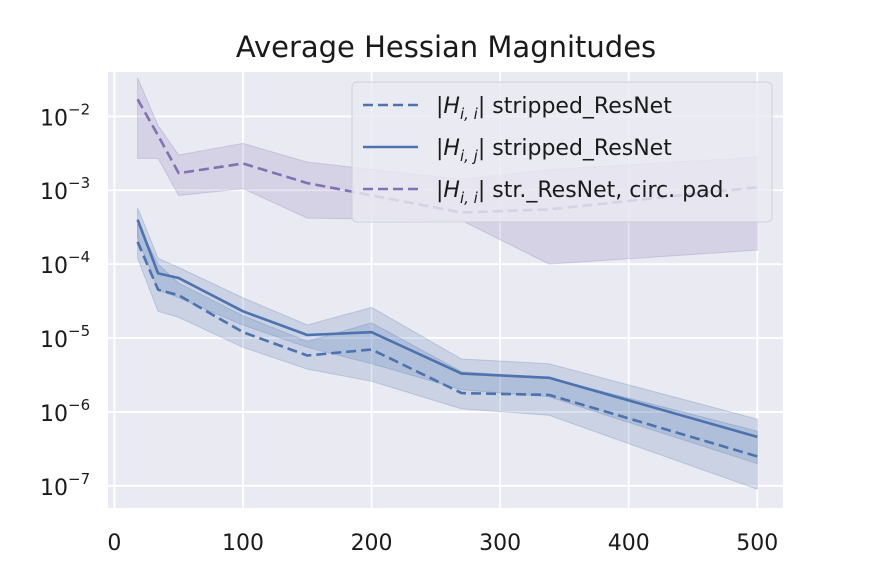 The height and width of the screenshot is (581, 872). I want to click on x-tick-label: 400, so click(629, 543).